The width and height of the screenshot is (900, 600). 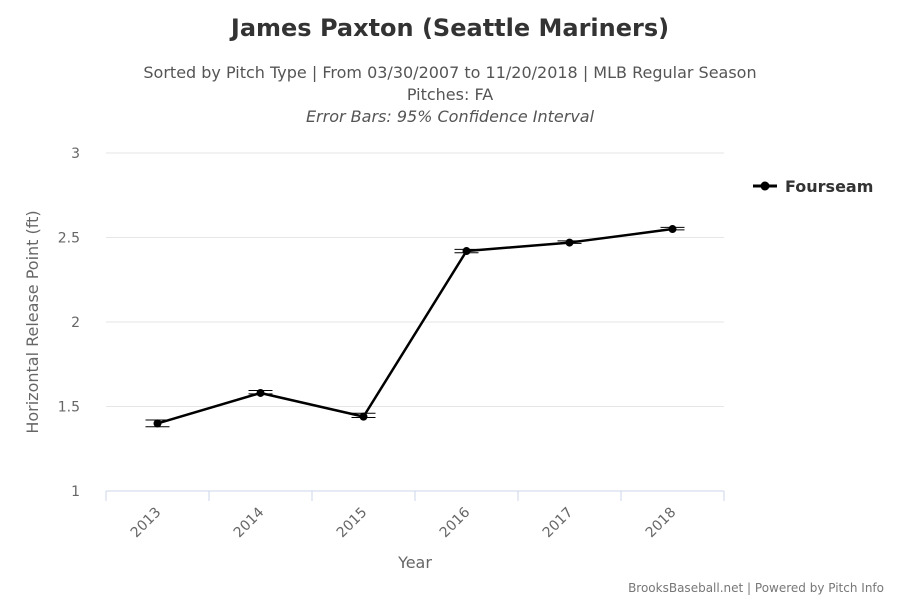 I want to click on y-tick-label: 3, so click(x=75, y=154).